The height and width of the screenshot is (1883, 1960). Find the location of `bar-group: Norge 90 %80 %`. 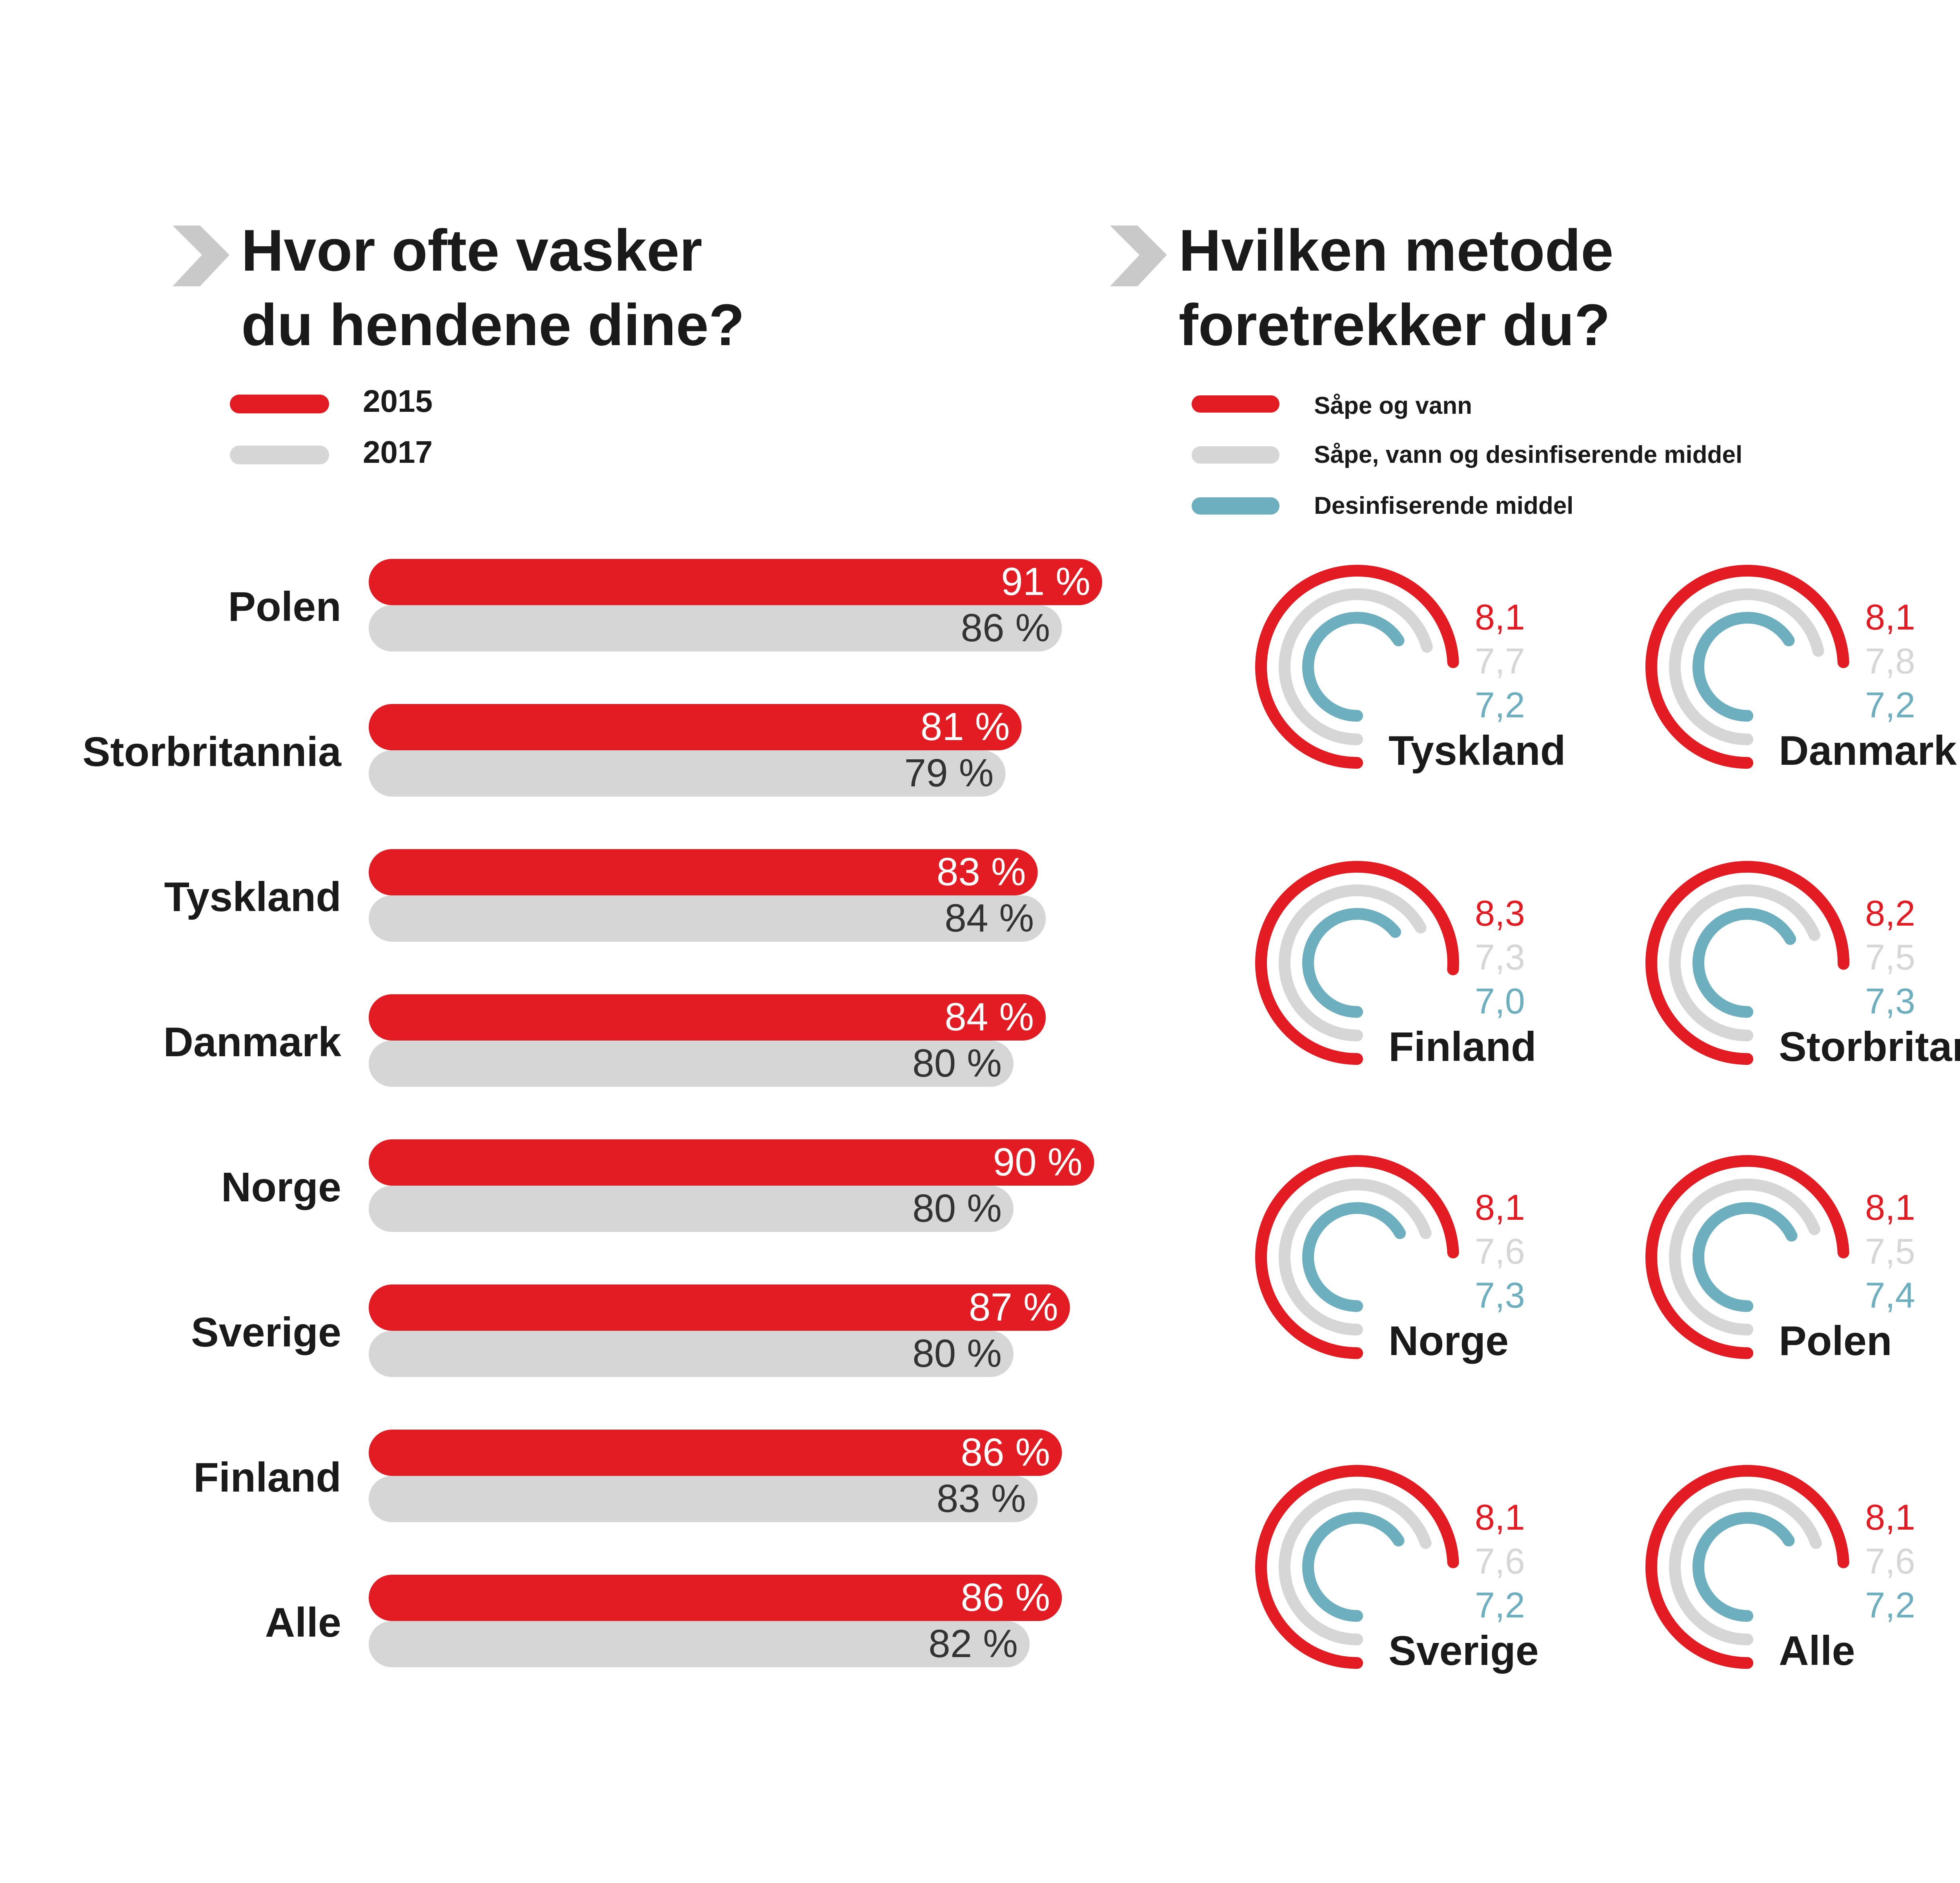

bar-group: Norge 90 %80 % is located at coordinates (657, 1185).